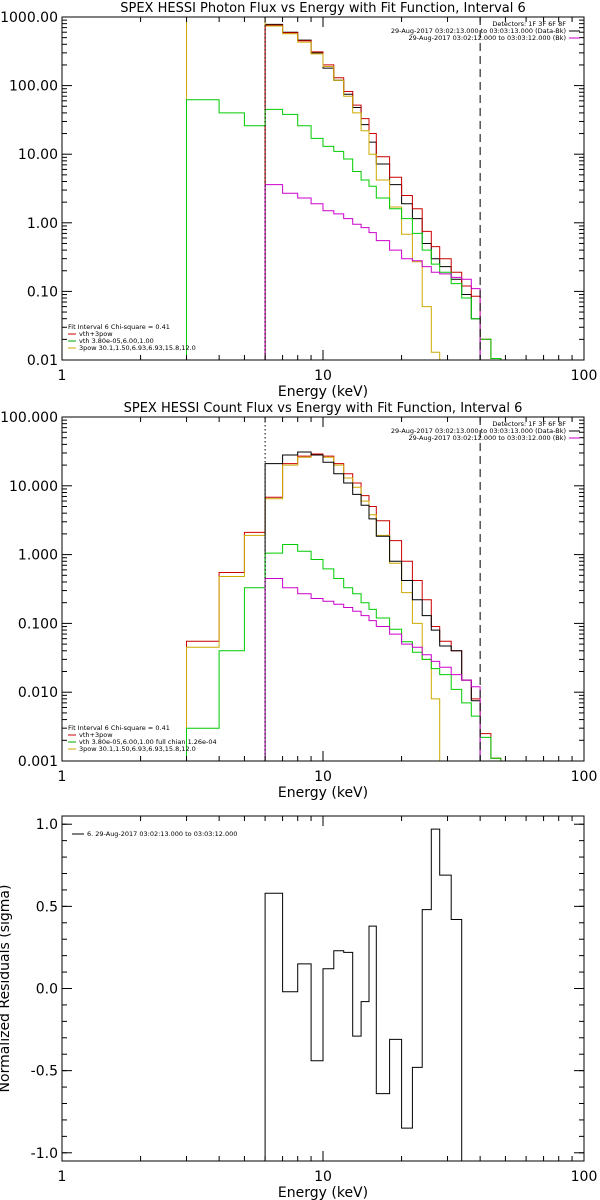 This screenshot has height=1200, width=600. Describe the element at coordinates (44, 1072) in the screenshot. I see `y-tick-label: -0.5` at that location.